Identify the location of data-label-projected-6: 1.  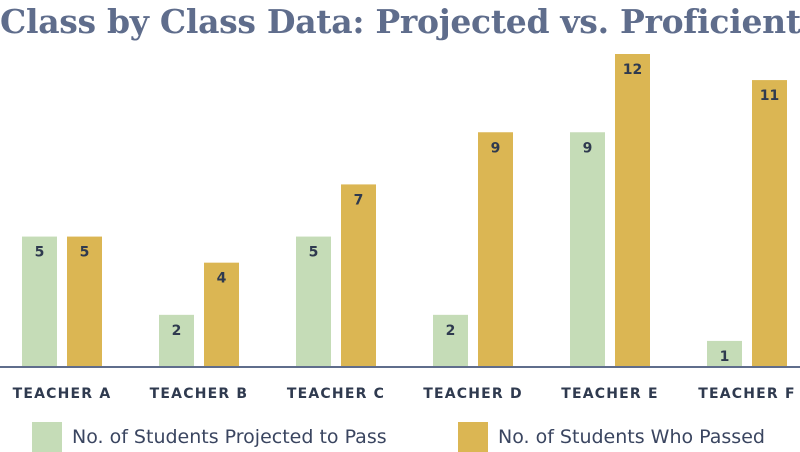
(725, 357).